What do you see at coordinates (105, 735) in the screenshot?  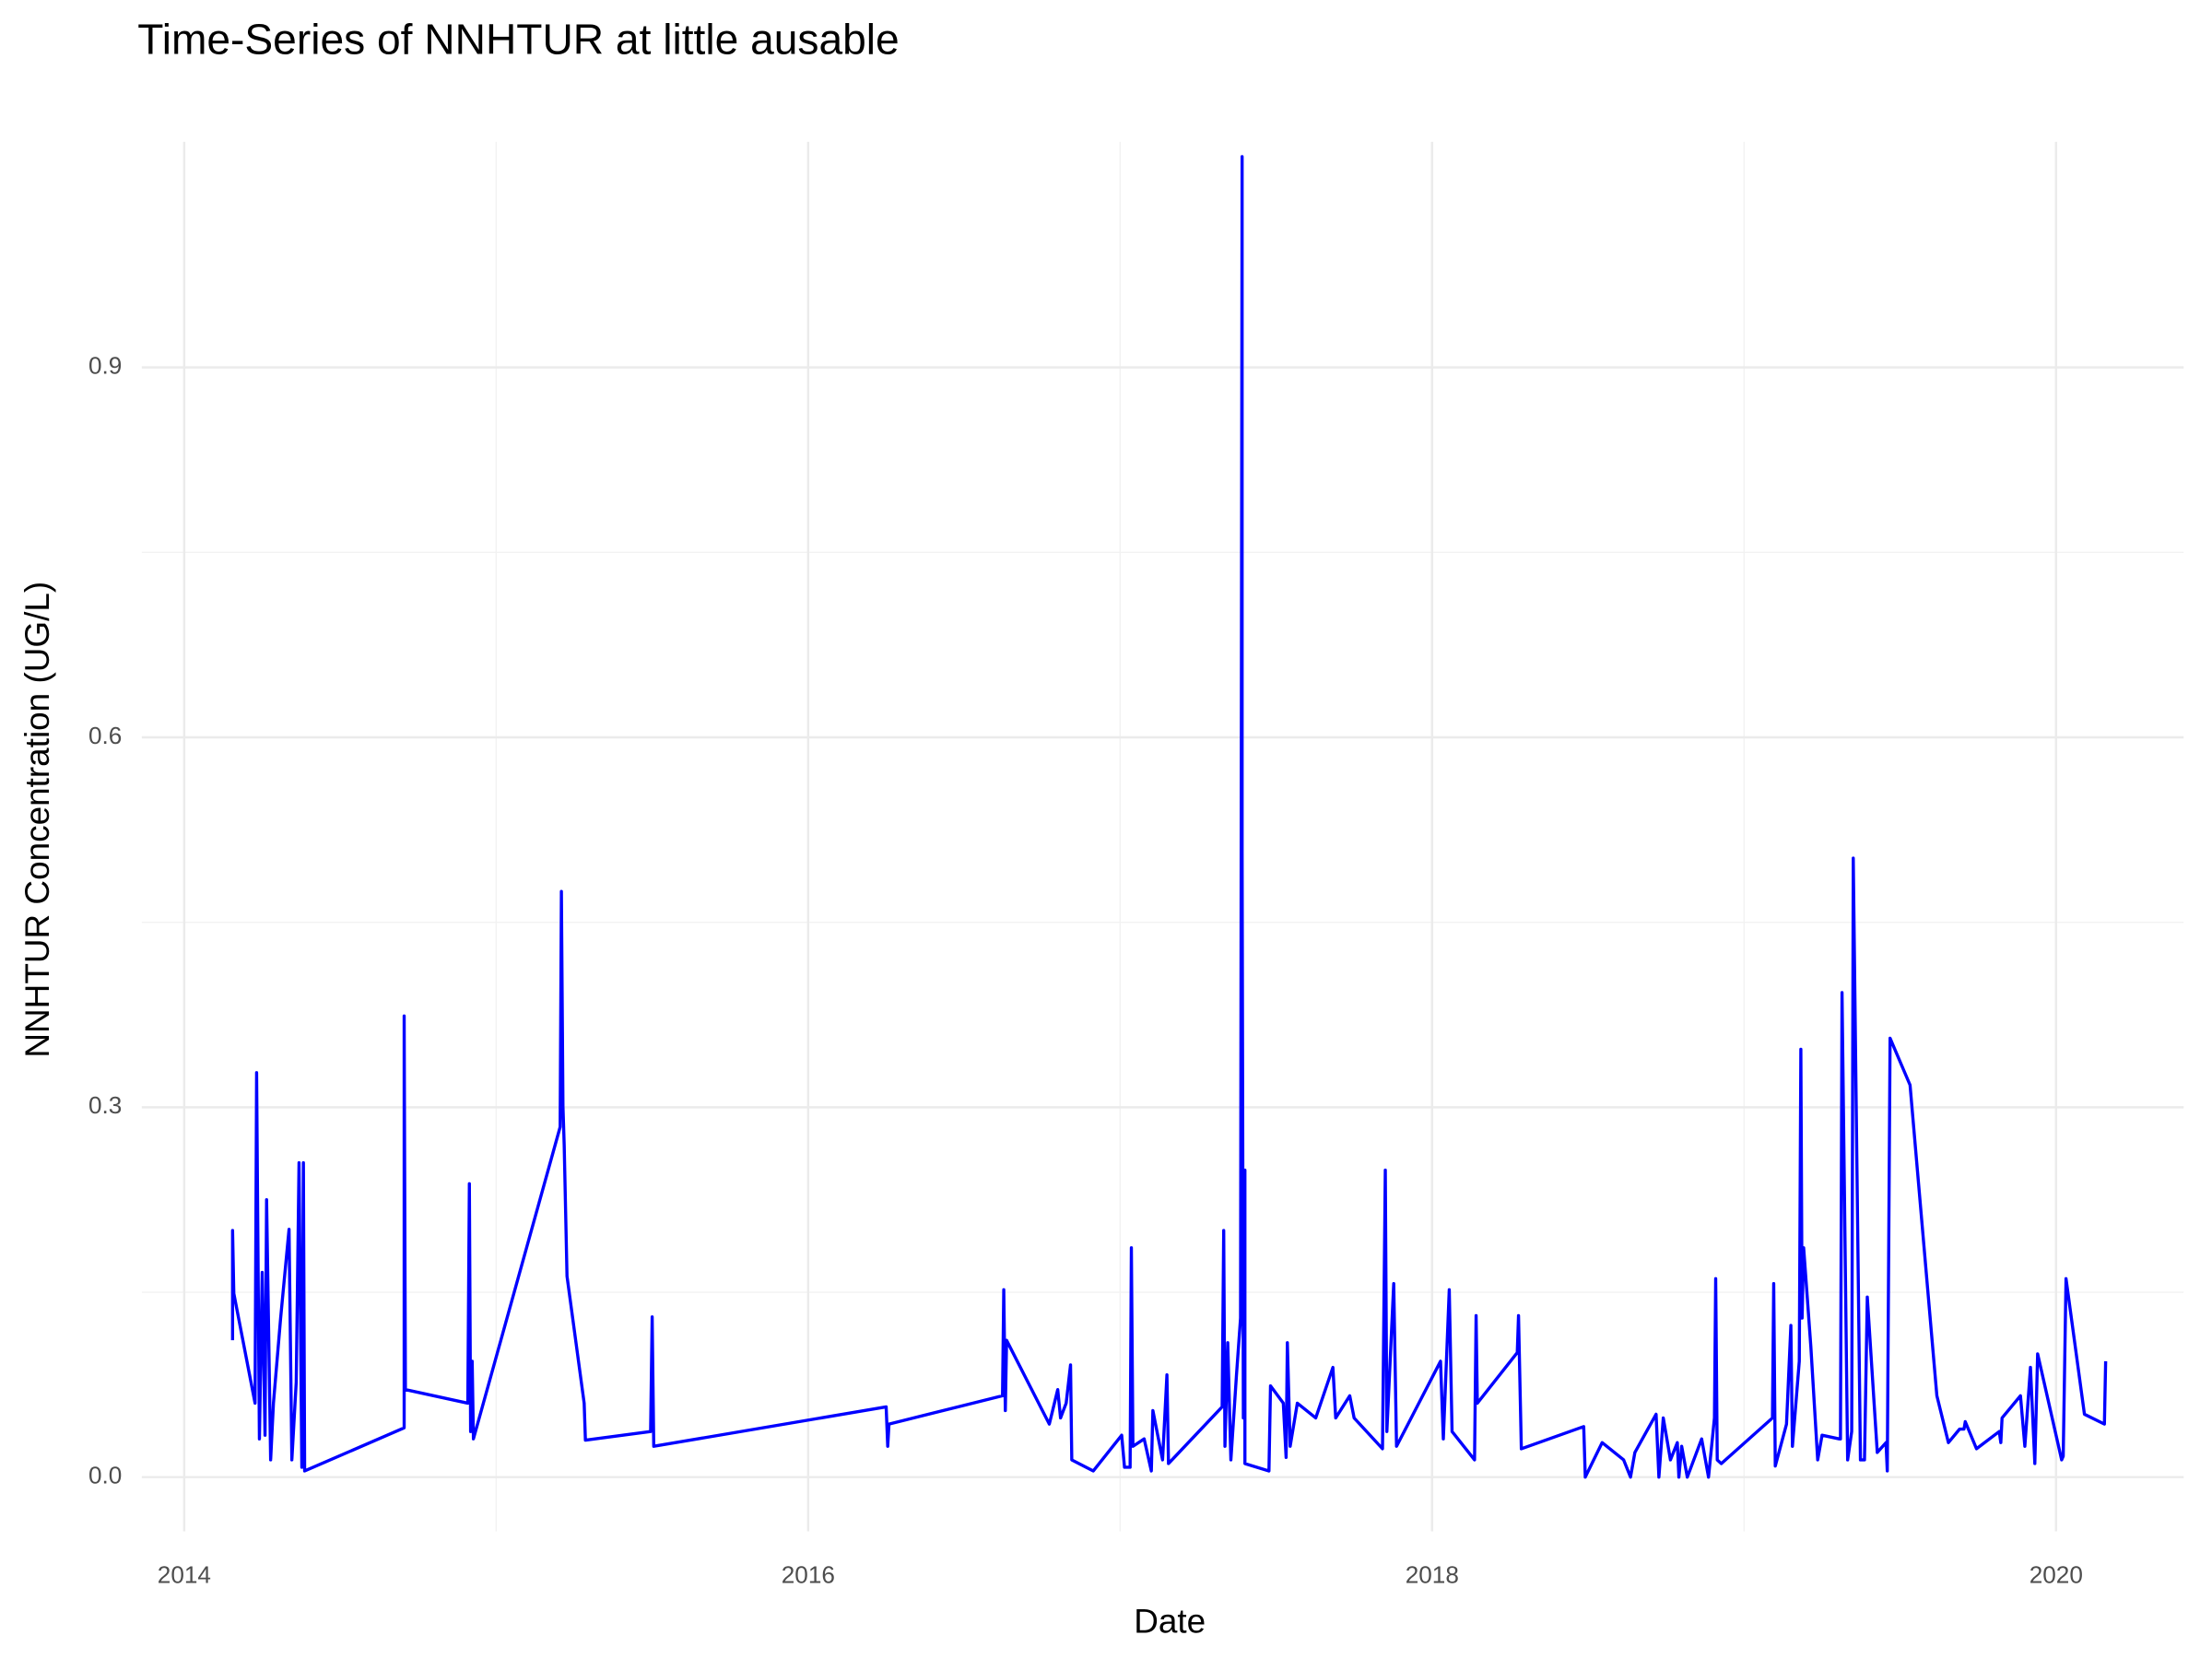 I see `y-tick-label: 0.6` at bounding box center [105, 735].